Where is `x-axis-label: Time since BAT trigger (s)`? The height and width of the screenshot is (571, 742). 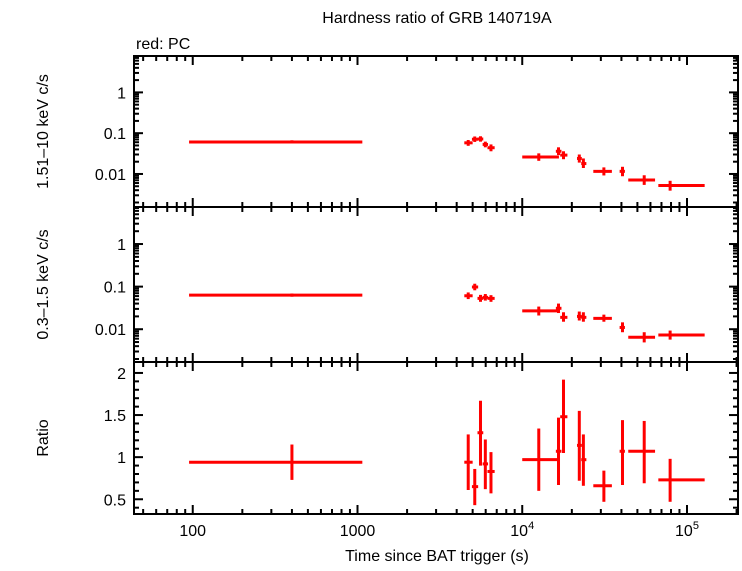
x-axis-label: Time since BAT trigger (s) is located at coordinates (437, 556).